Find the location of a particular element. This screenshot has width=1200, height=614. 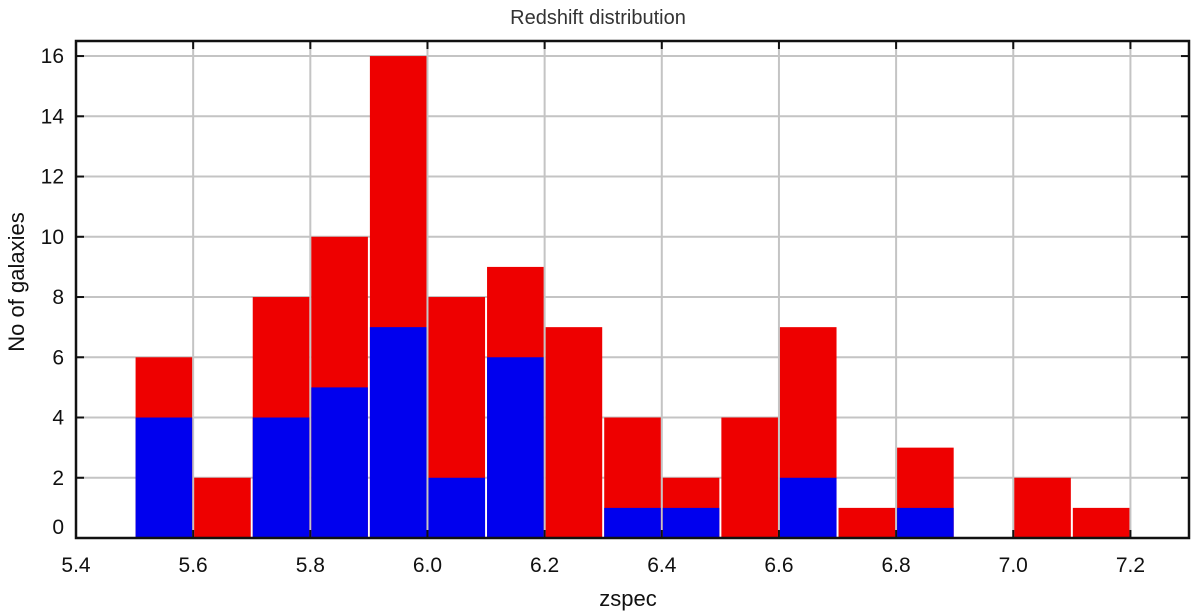

y-tick-label: 8 is located at coordinates (58, 297).